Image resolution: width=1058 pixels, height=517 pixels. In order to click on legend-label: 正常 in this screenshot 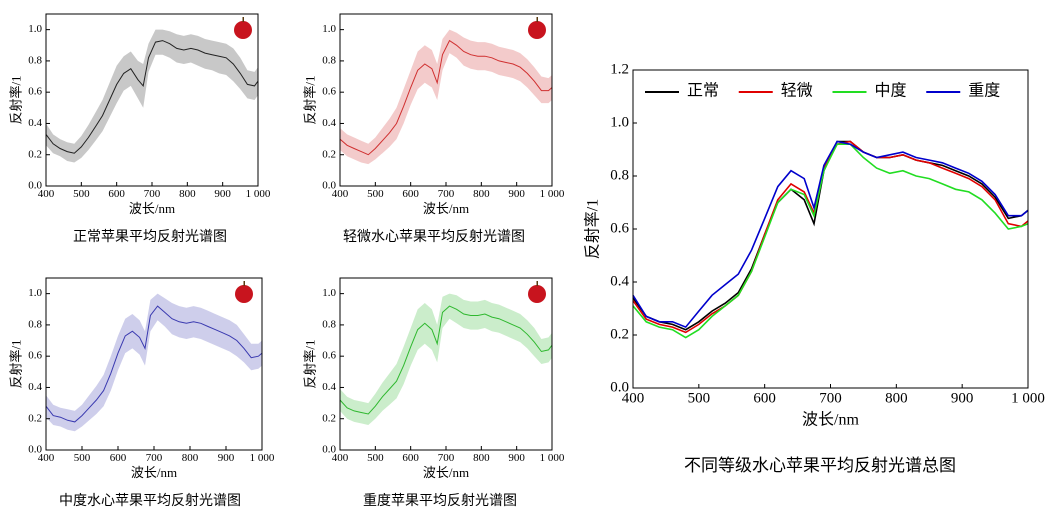, I will do `click(703, 91)`.